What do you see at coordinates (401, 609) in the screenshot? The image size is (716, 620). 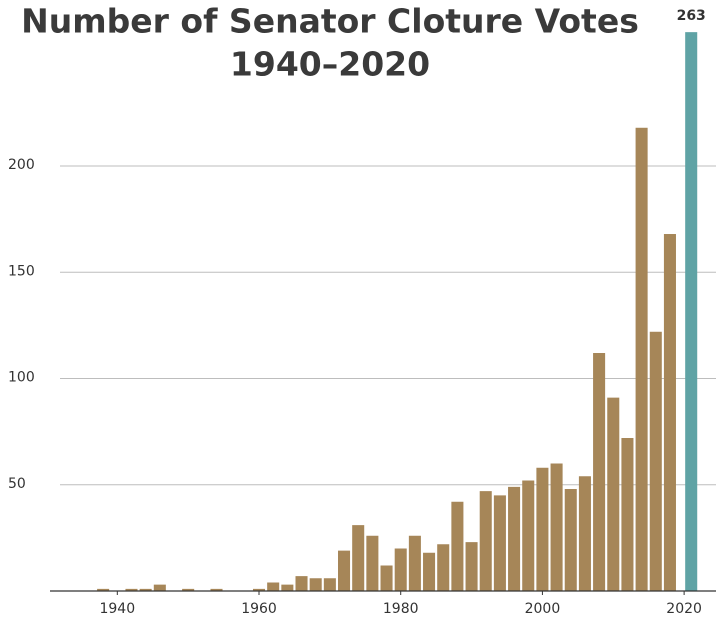 I see `x-tick-label: 1980` at bounding box center [401, 609].